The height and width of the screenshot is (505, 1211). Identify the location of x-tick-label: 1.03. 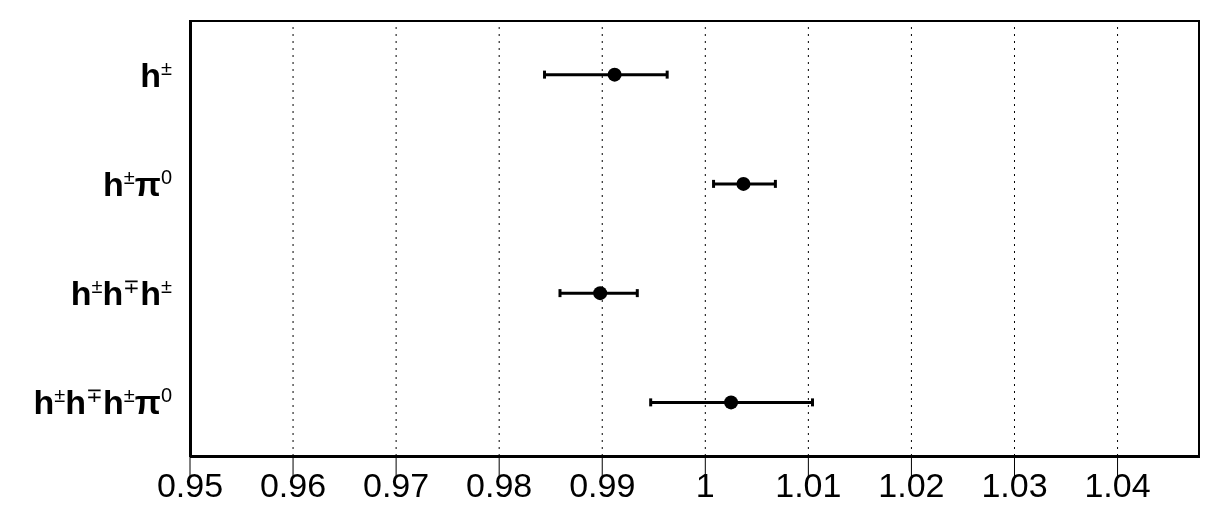
(1014, 485).